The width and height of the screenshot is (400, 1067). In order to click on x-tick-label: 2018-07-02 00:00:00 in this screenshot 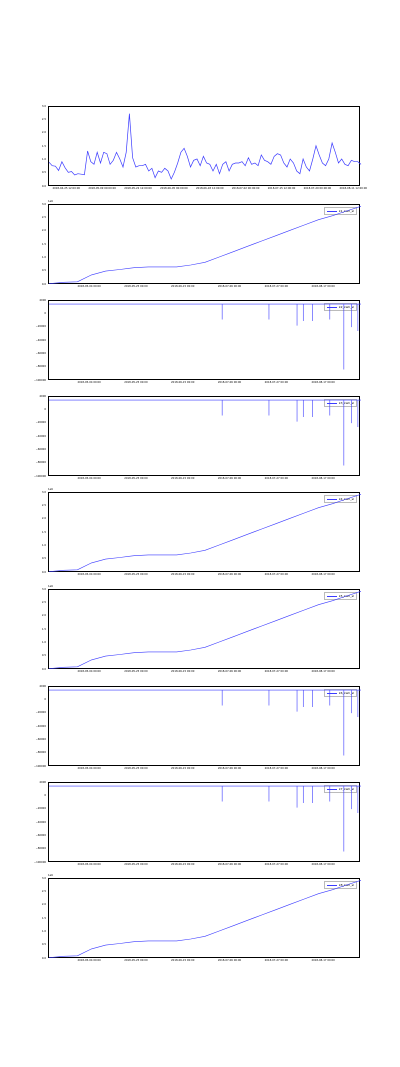, I will do `click(245, 188)`.